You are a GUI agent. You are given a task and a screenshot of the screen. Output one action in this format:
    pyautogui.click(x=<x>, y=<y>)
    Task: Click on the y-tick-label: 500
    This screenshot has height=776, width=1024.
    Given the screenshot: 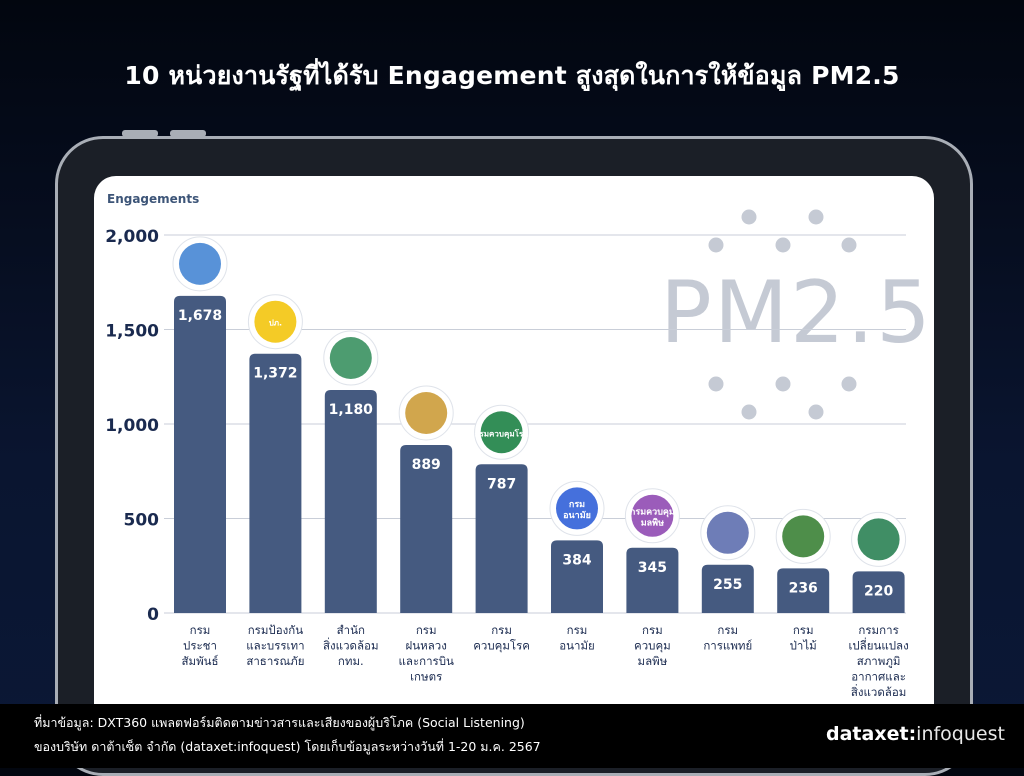 What is the action you would take?
    pyautogui.click(x=142, y=521)
    